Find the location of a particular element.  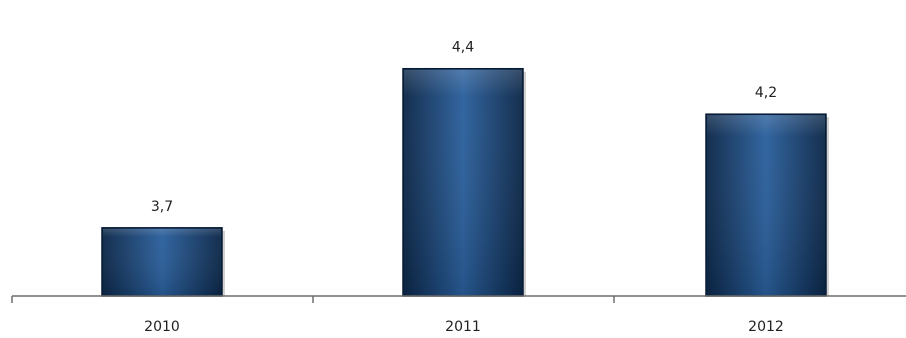

data-label-2011: 4,4 is located at coordinates (463, 48).